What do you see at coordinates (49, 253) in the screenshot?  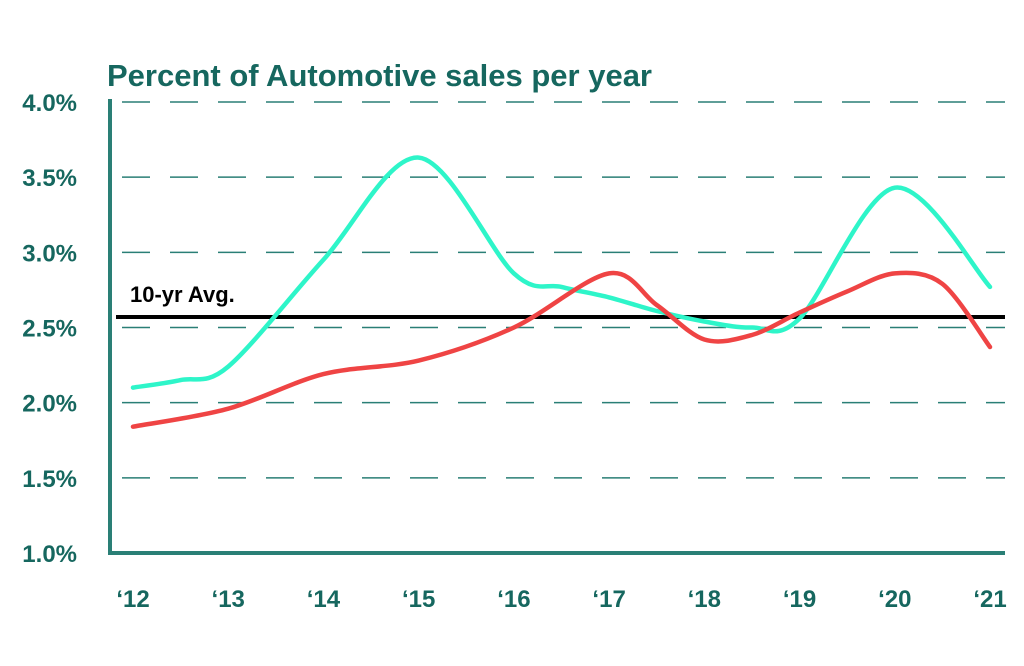 I see `y-tick-label: 3.0%` at bounding box center [49, 253].